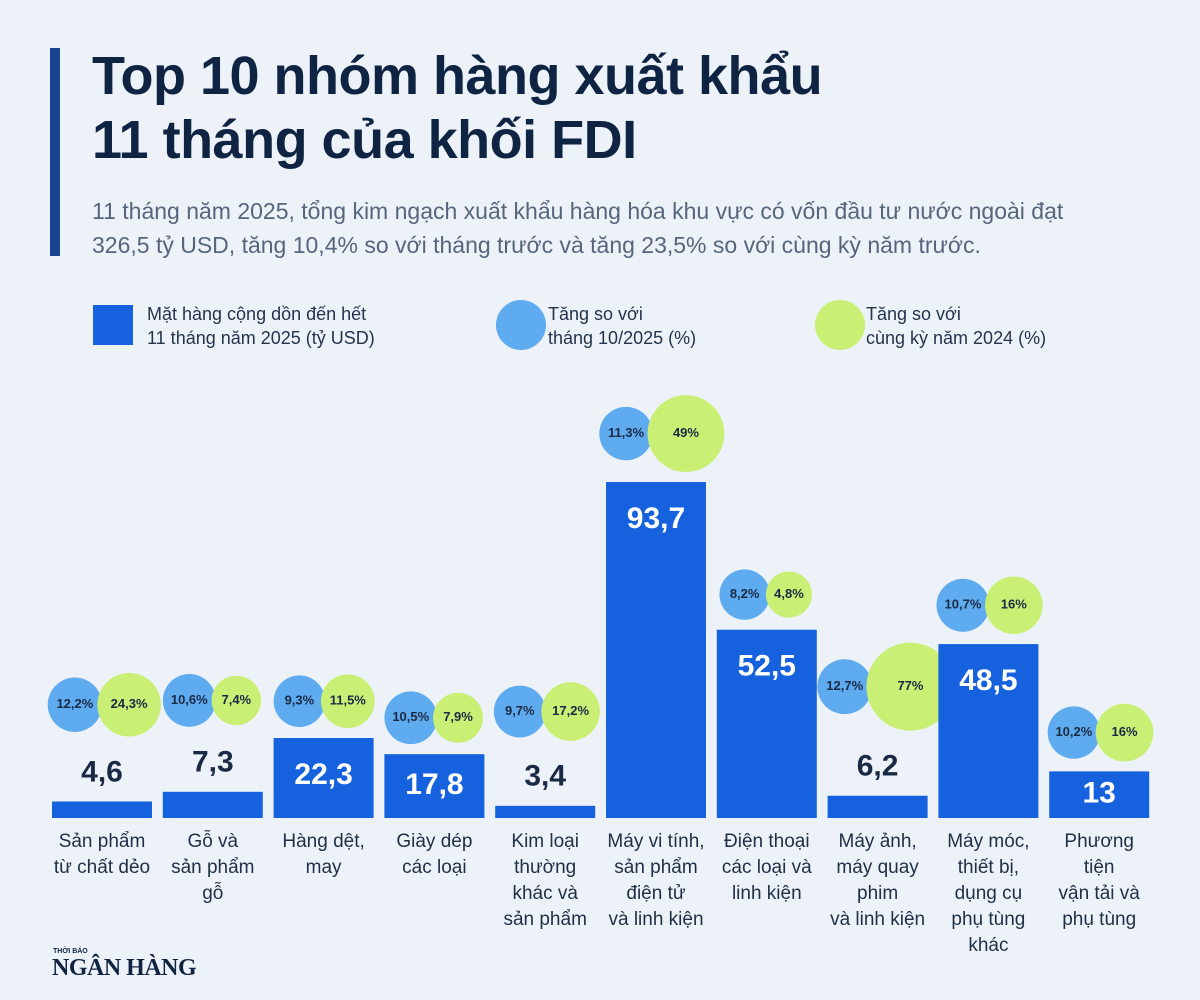  What do you see at coordinates (434, 854) in the screenshot?
I see `category-label: Giày dép các loại` at bounding box center [434, 854].